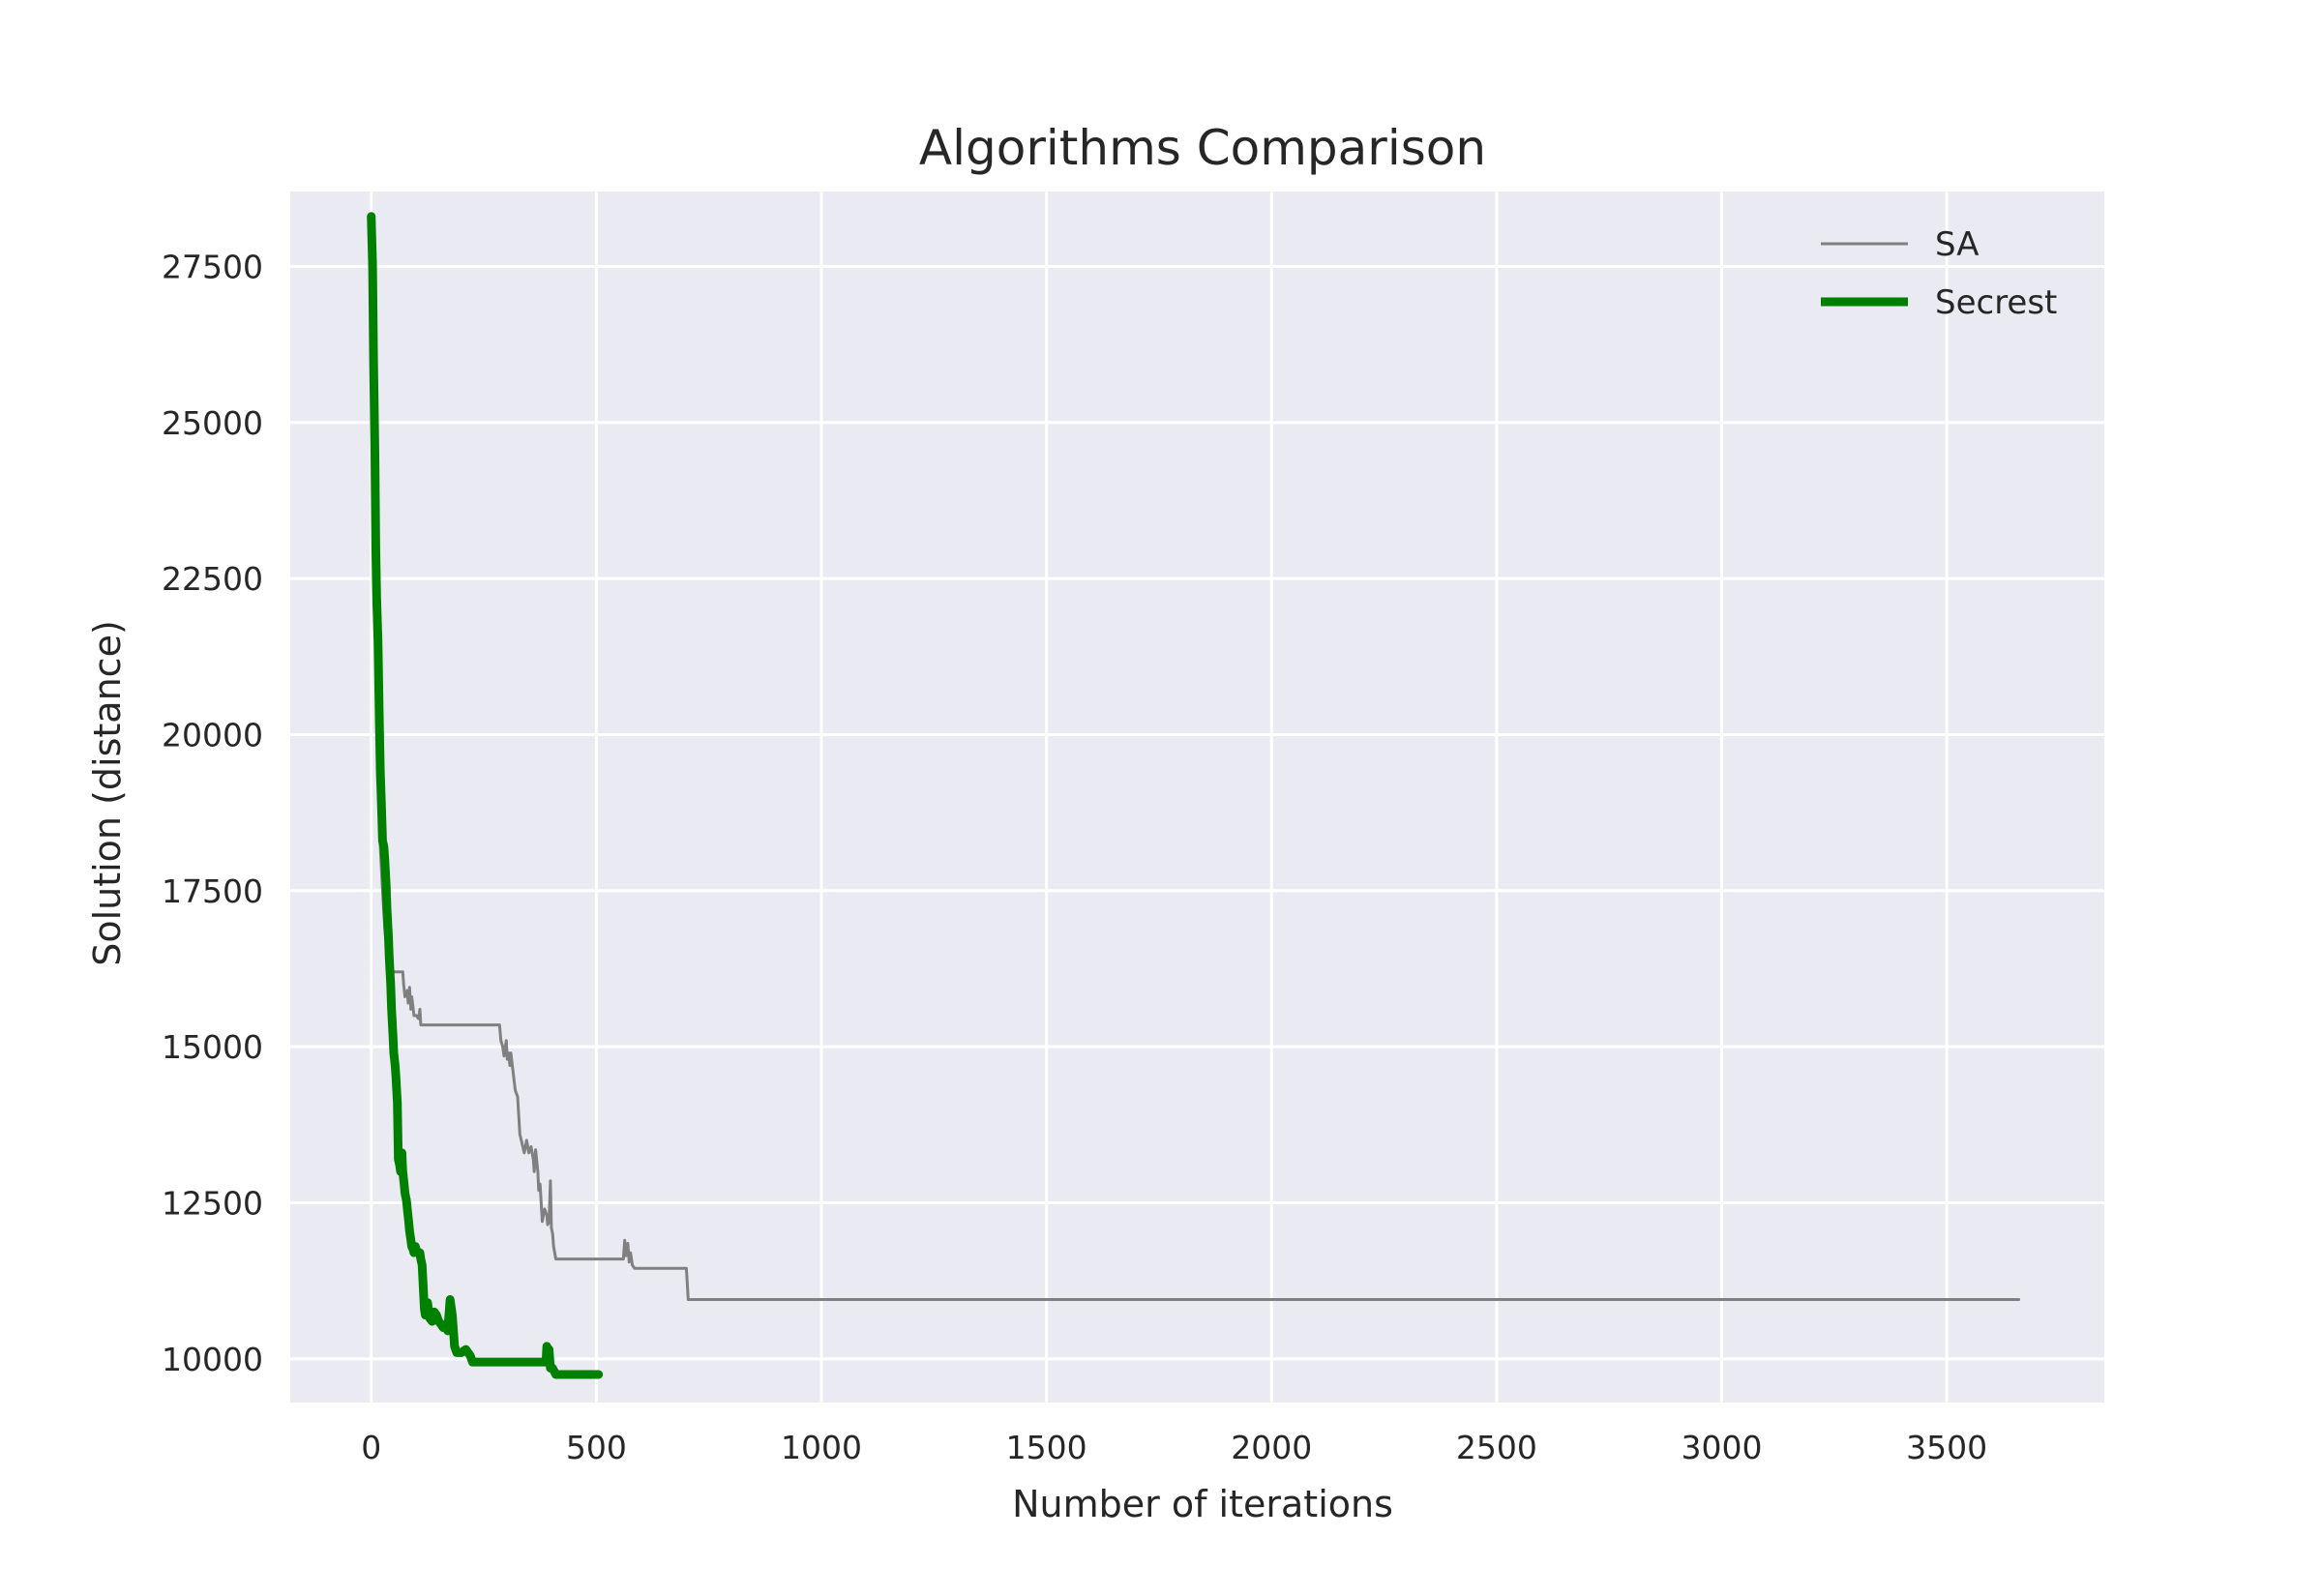 The image size is (2322, 1596). I want to click on y-tick-label: 12500, so click(212, 1203).